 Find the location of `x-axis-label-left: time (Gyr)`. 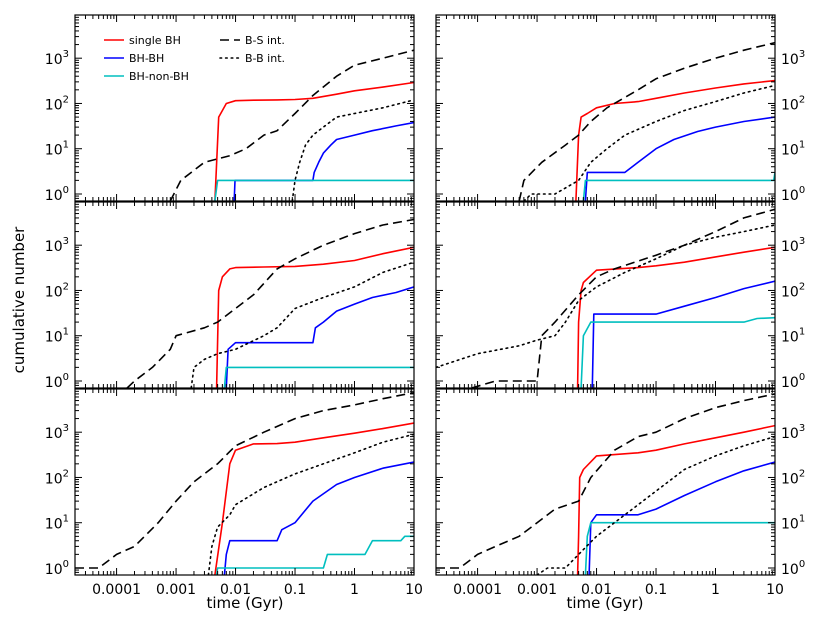

x-axis-label-left: time (Gyr) is located at coordinates (244, 603).